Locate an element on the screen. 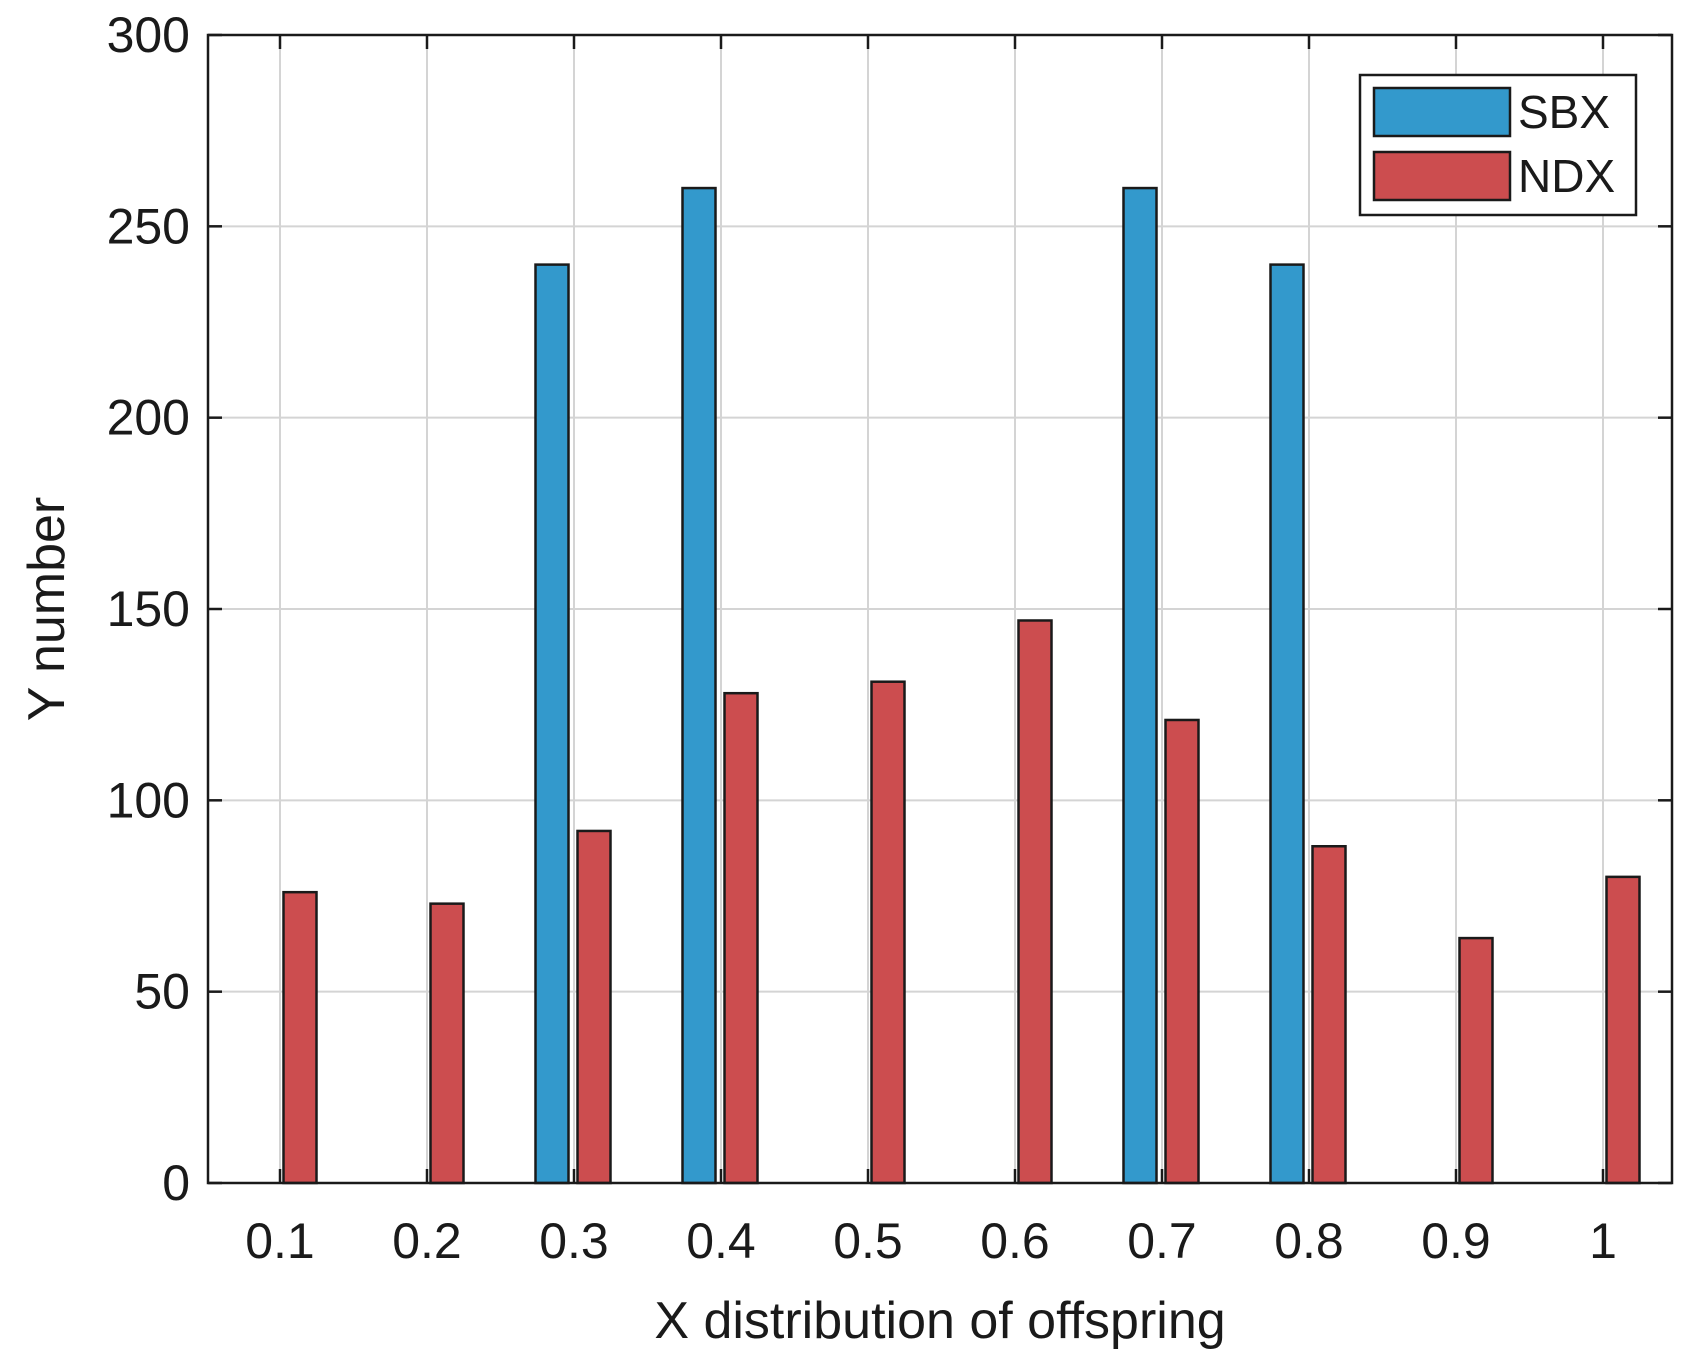 The height and width of the screenshot is (1363, 1696). x-tick-label: 0.6 is located at coordinates (1015, 1241).